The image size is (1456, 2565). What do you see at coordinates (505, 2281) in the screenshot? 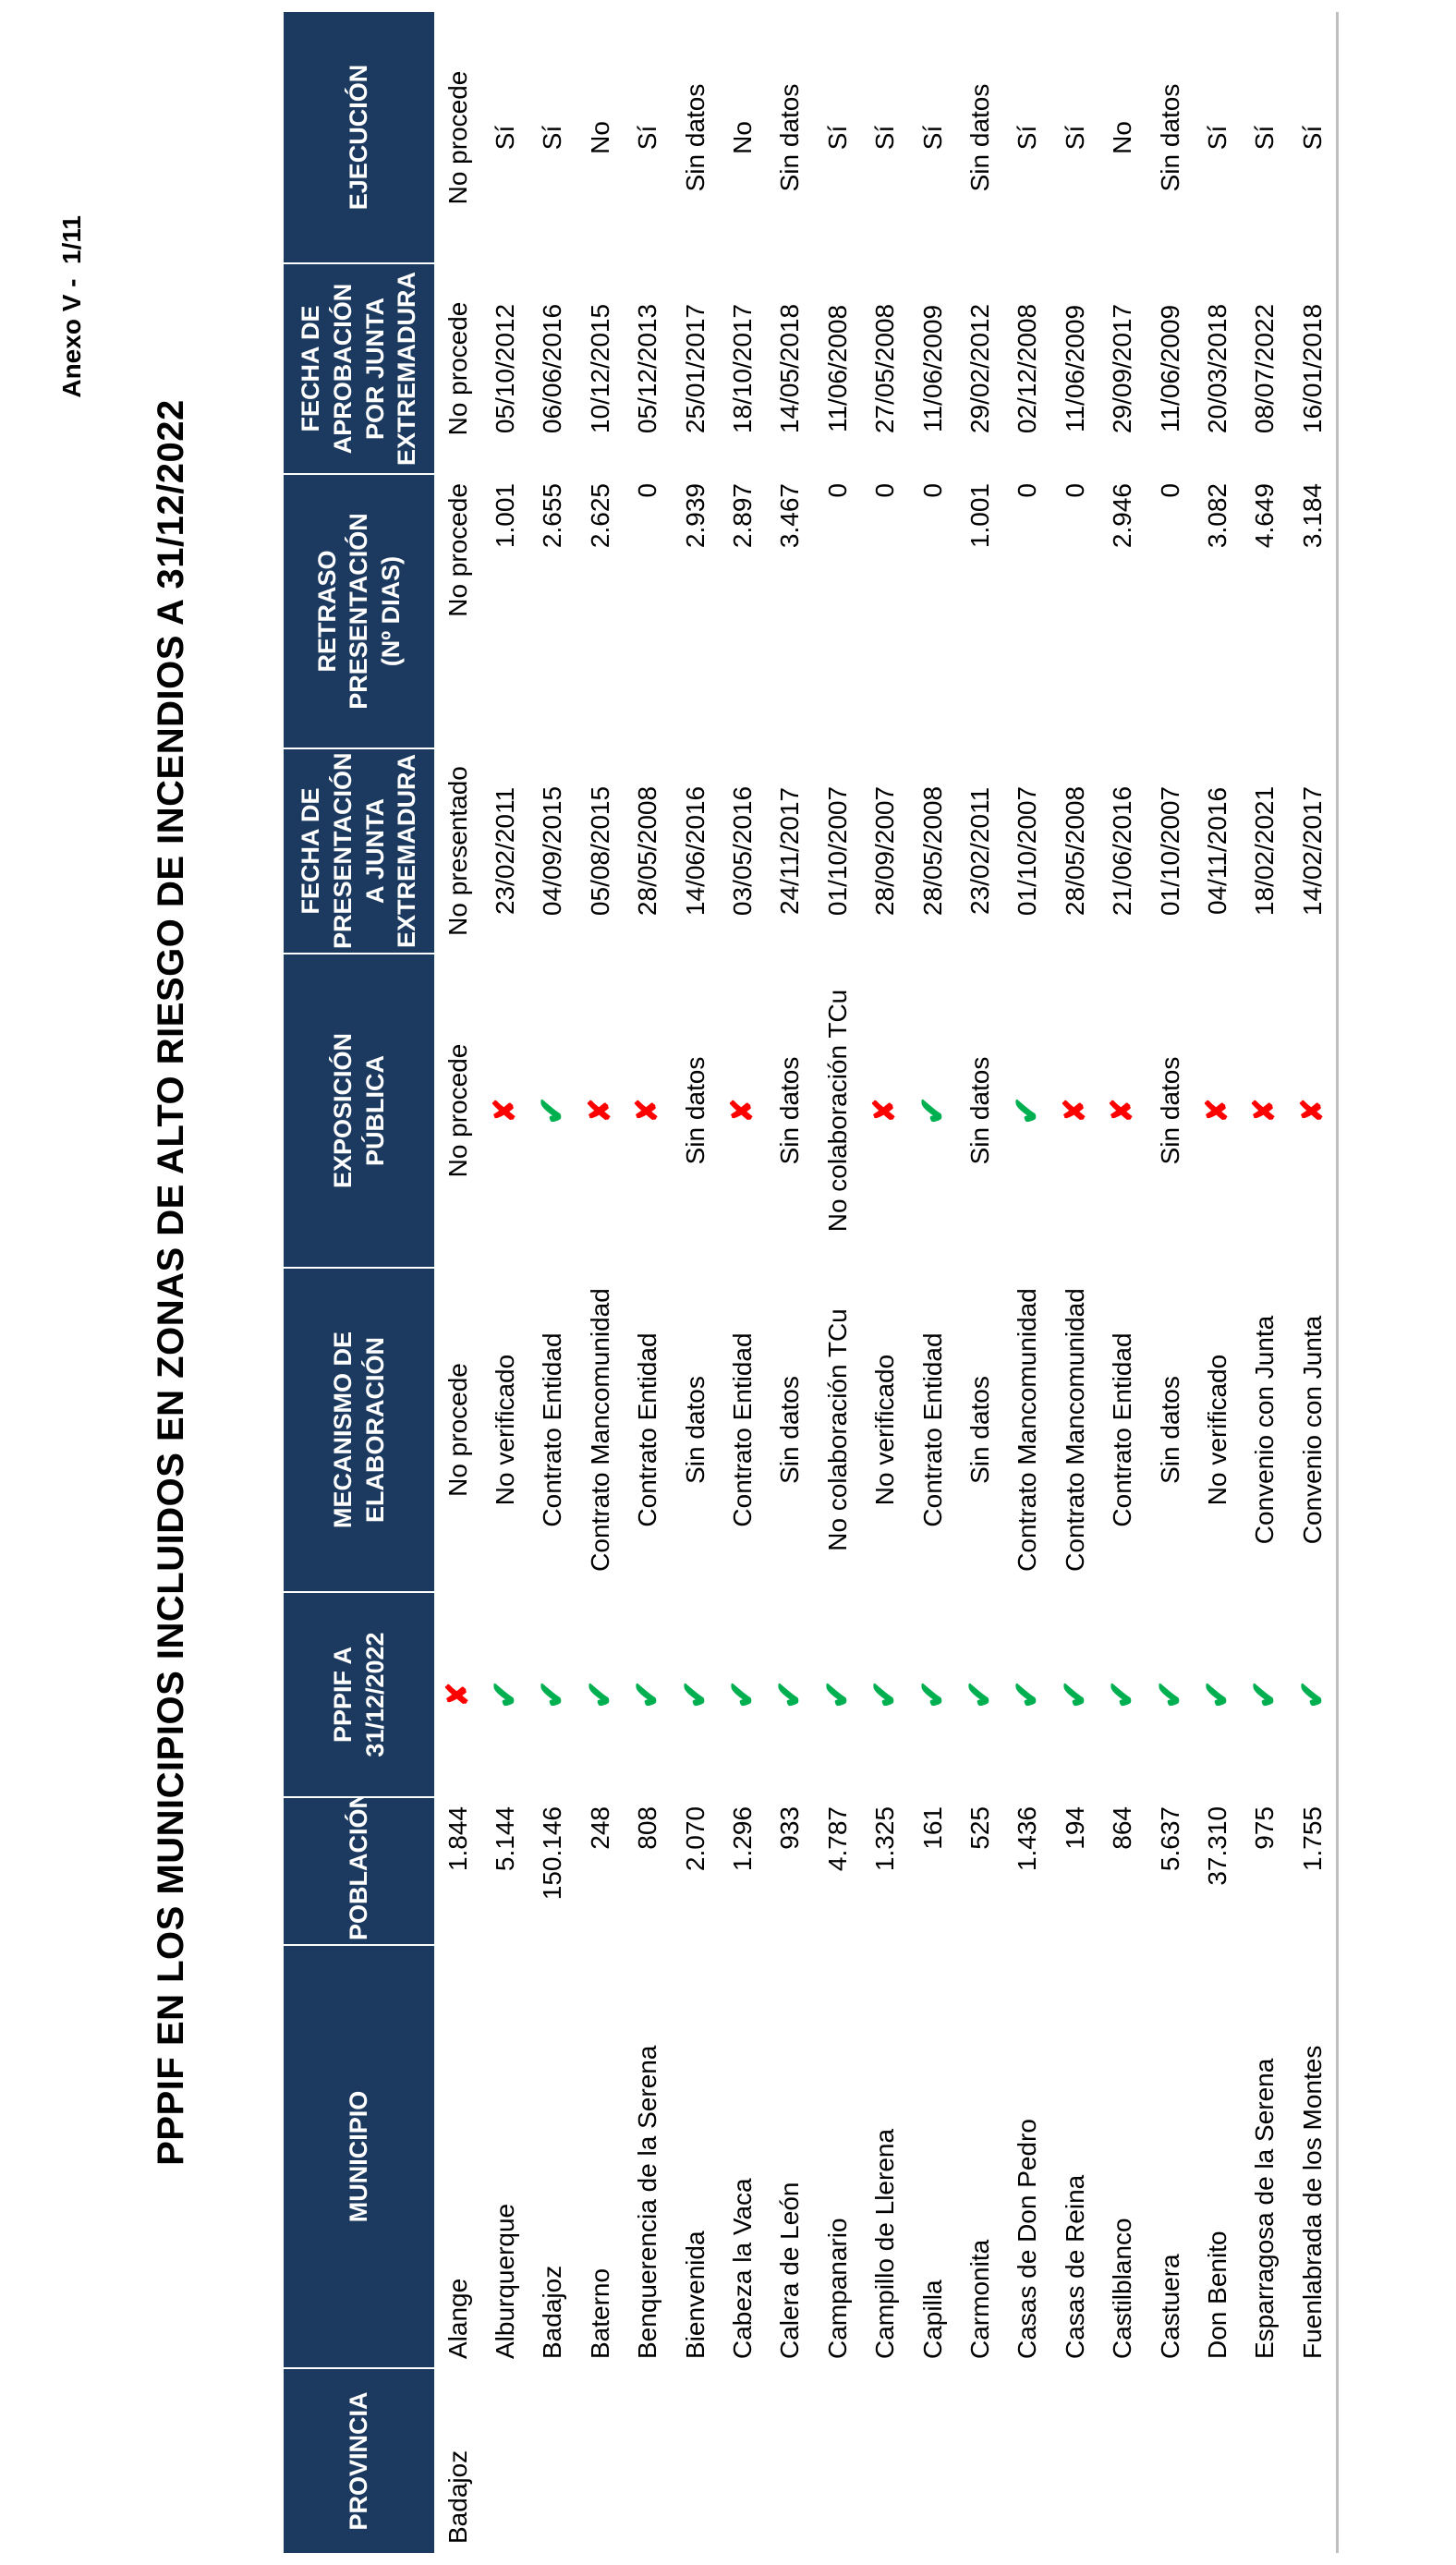
I see `cell-municipio: Alburquerque` at bounding box center [505, 2281].